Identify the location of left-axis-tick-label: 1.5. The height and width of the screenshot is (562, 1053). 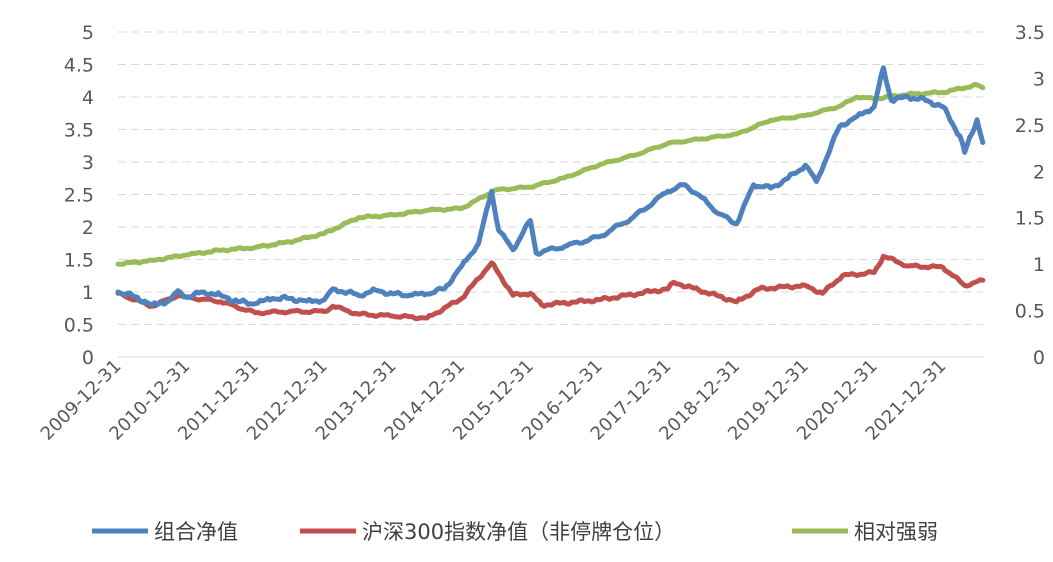
(79, 261).